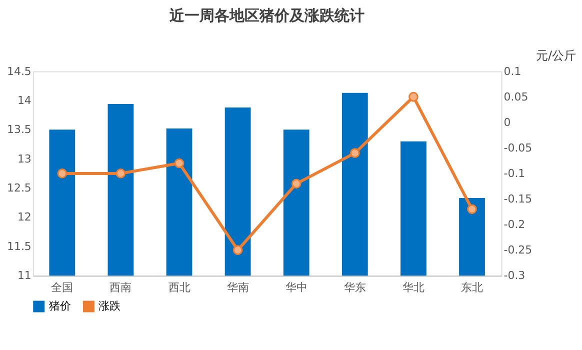  Describe the element at coordinates (24, 275) in the screenshot. I see `y-tick-label: 11` at that location.